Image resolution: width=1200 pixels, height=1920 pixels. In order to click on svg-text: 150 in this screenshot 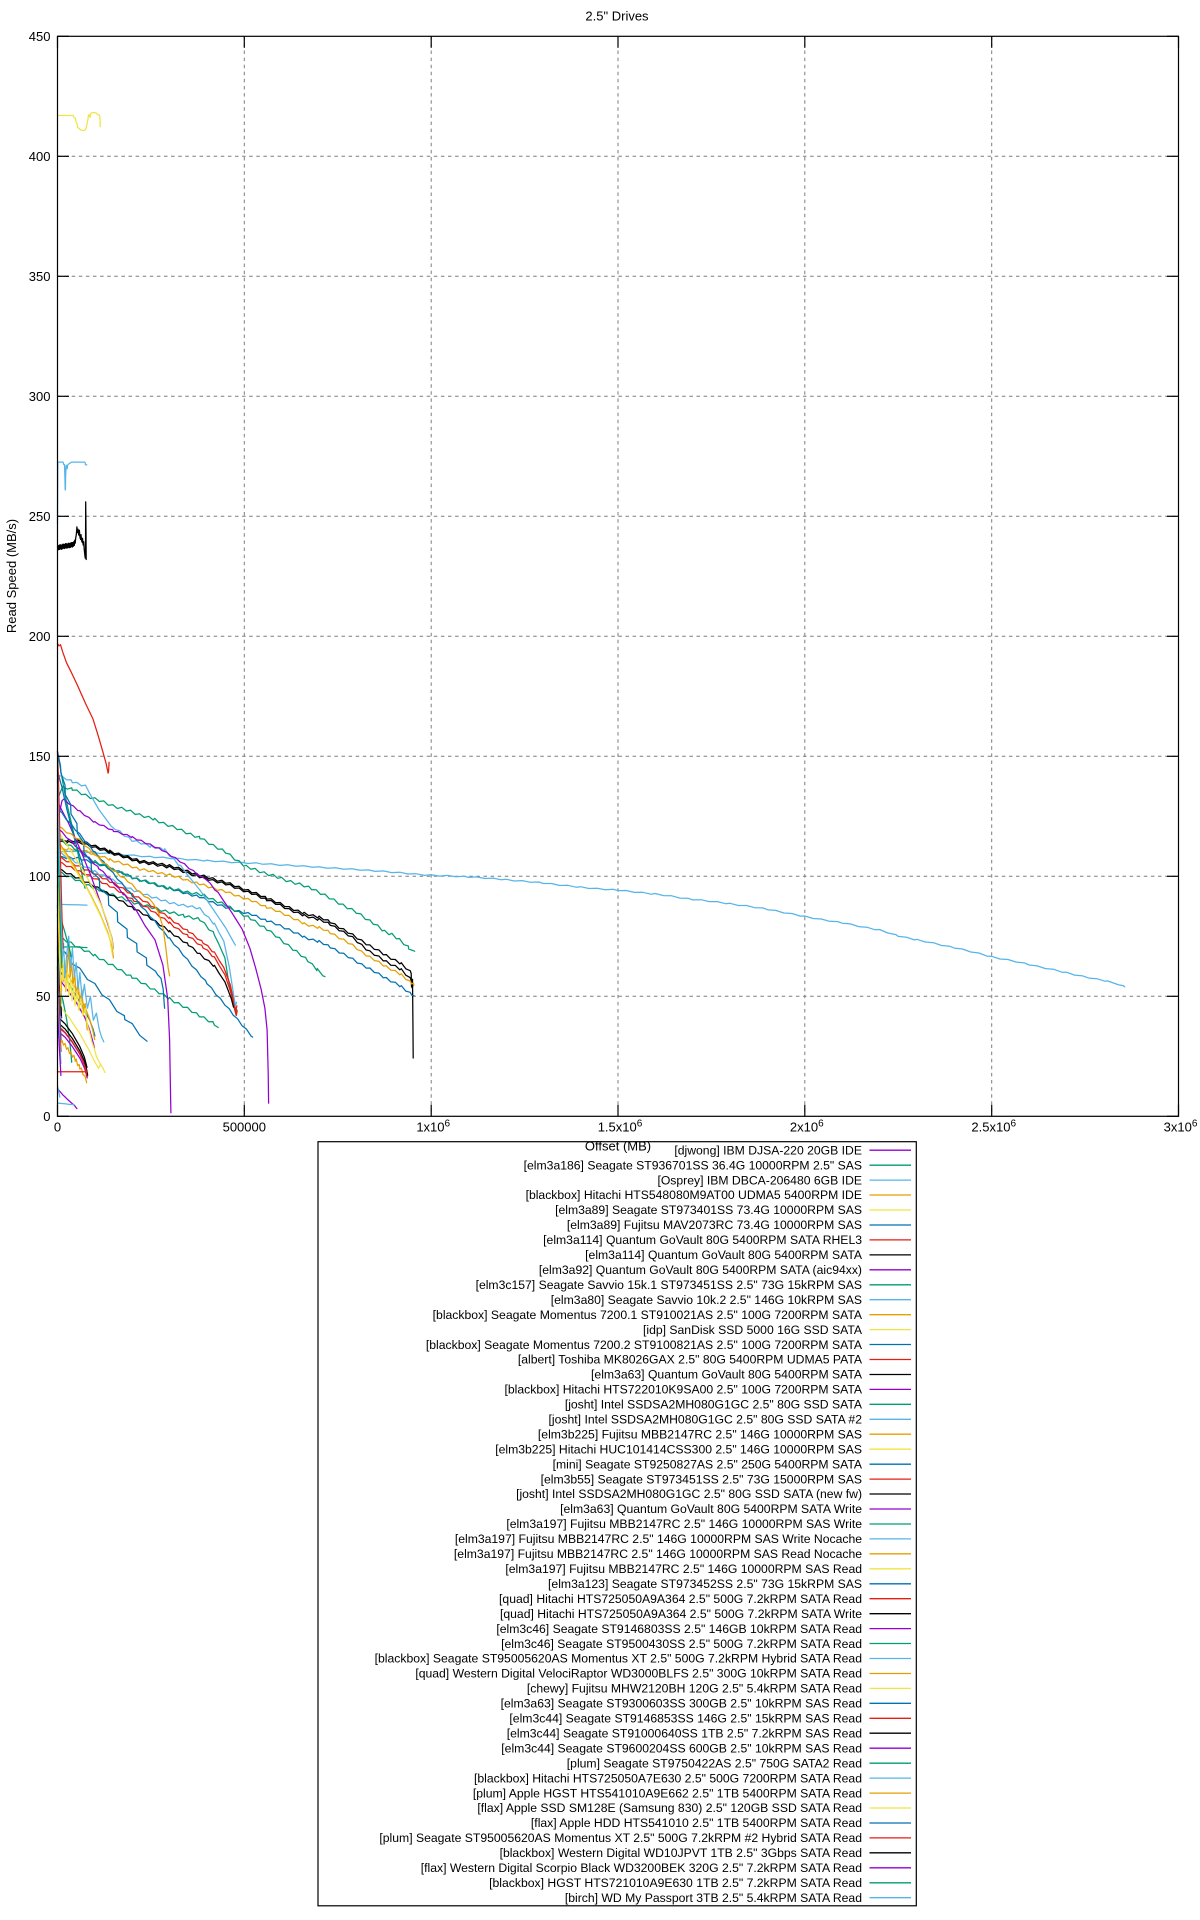, I will do `click(40, 756)`.